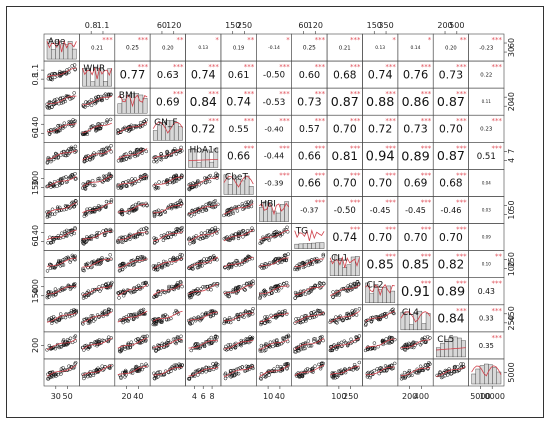  Describe the element at coordinates (345, 48) in the screenshot. I see `correlation-value: 0.21` at that location.